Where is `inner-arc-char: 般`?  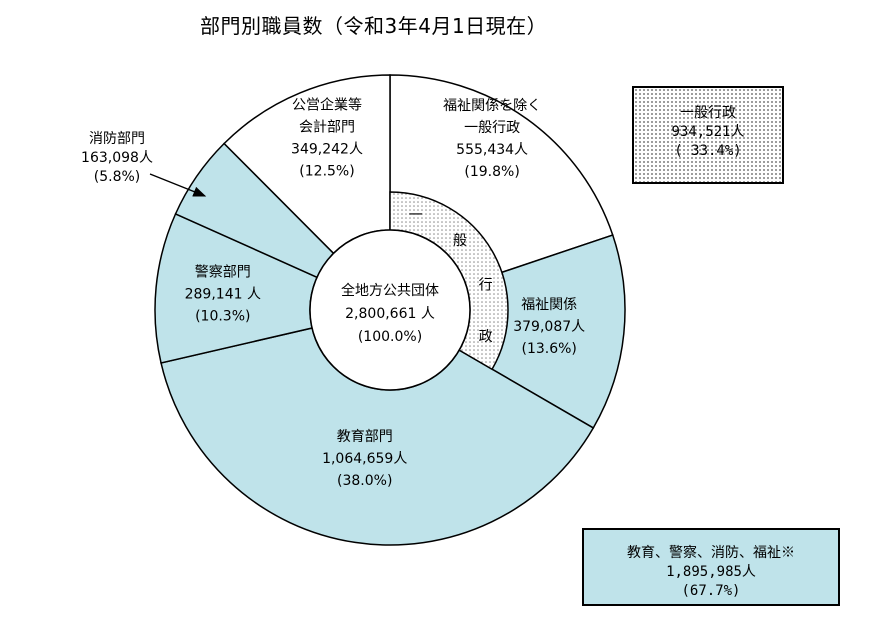 inner-arc-char: 般 is located at coordinates (460, 241).